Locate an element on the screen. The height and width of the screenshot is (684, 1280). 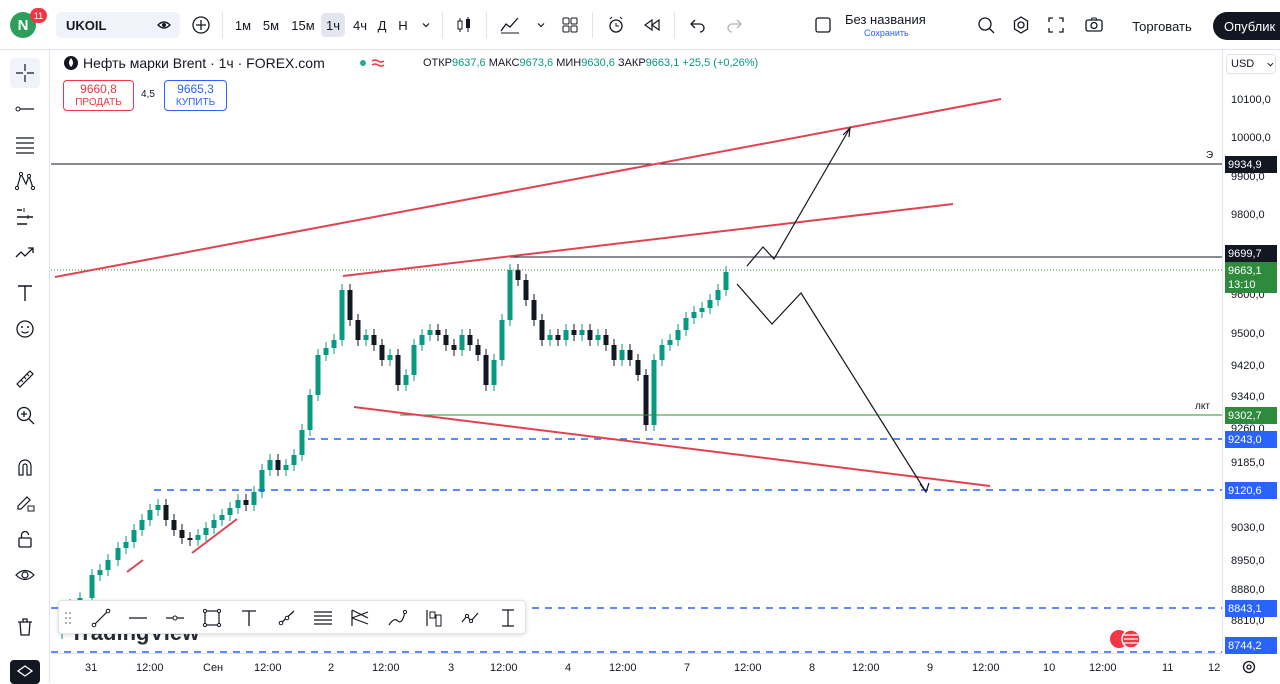
timeframe-5m: 5м is located at coordinates (271, 25).